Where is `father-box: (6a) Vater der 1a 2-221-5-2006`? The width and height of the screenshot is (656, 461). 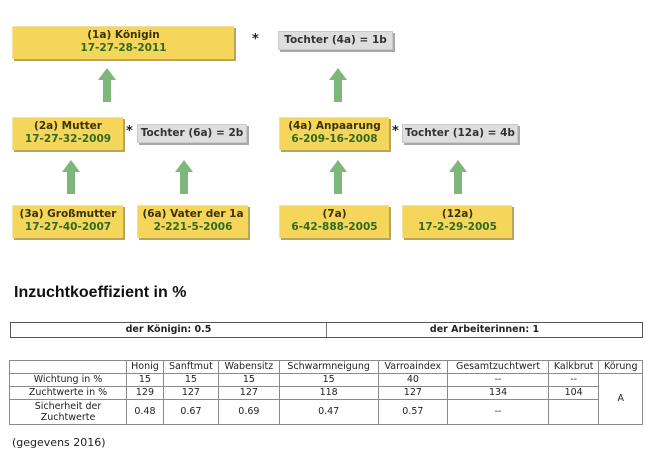
father-box: (6a) Vater der 1a 2-221-5-2006 is located at coordinates (192, 221).